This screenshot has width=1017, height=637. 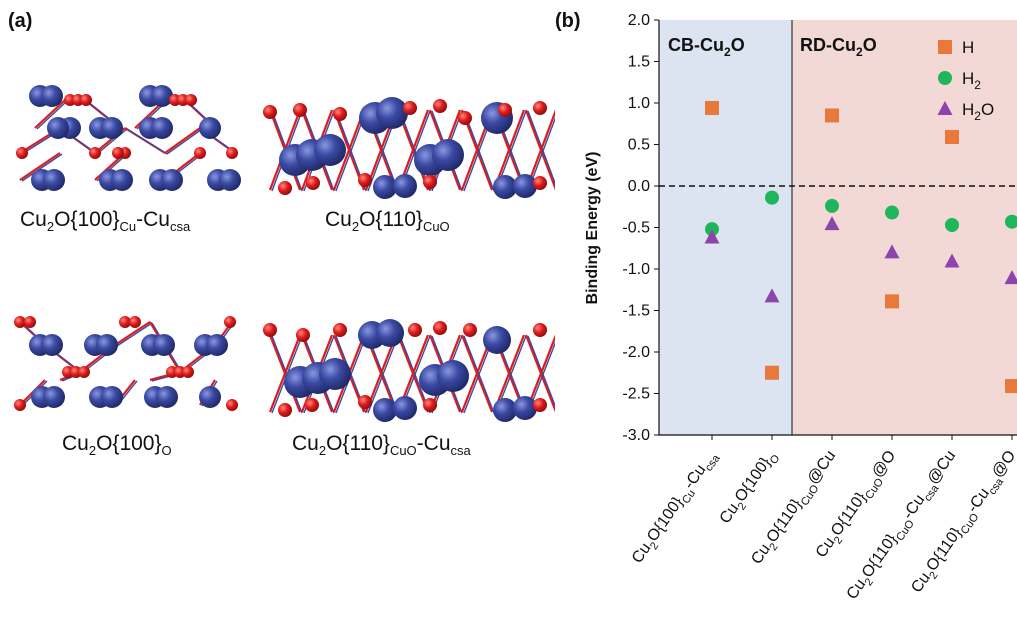 What do you see at coordinates (592, 228) in the screenshot?
I see `y-axis-label: Binding Energy (eV)` at bounding box center [592, 228].